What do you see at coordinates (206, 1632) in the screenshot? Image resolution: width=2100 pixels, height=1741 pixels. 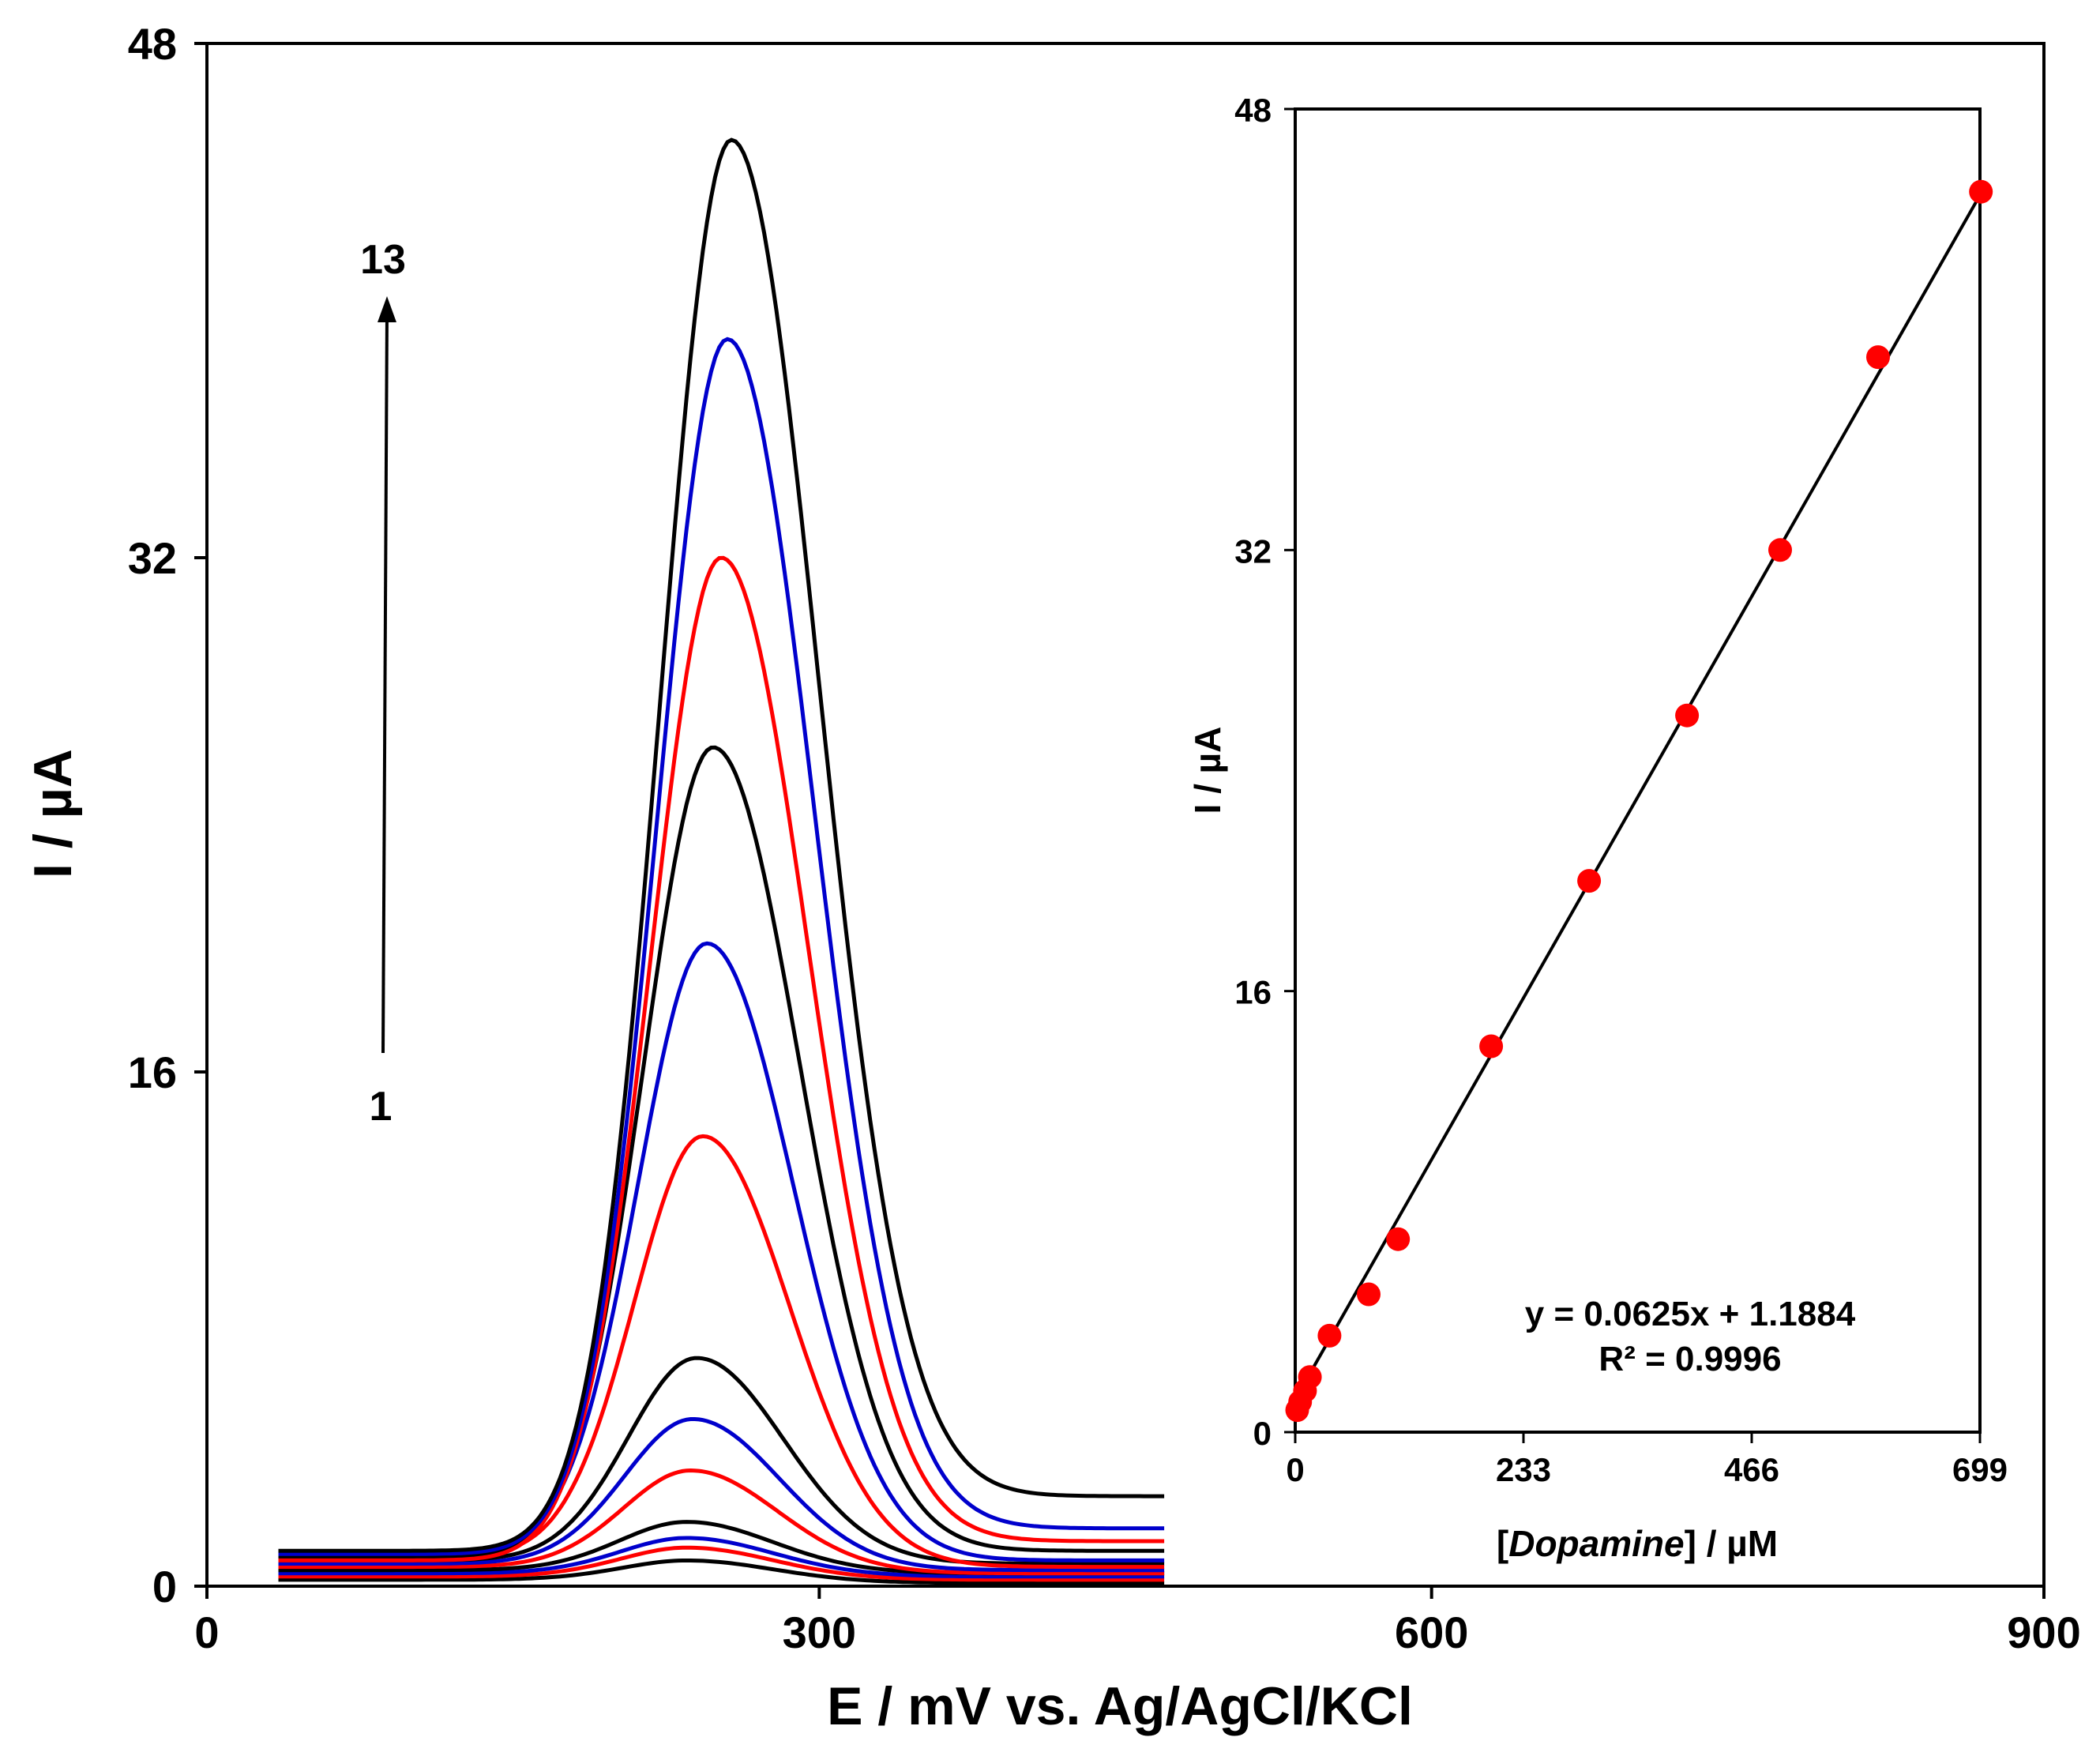 I see `main-x-tick-label: 0` at bounding box center [206, 1632].